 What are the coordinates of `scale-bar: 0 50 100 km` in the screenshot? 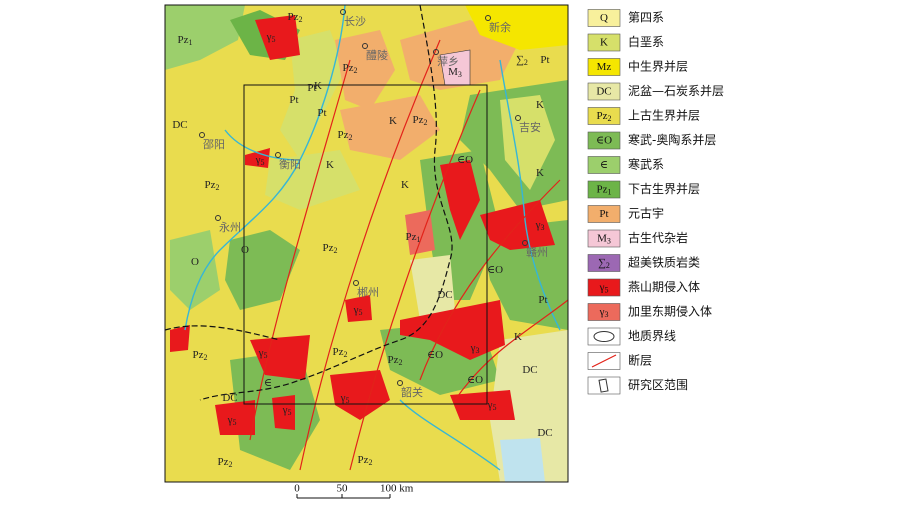 It's located at (354, 491).